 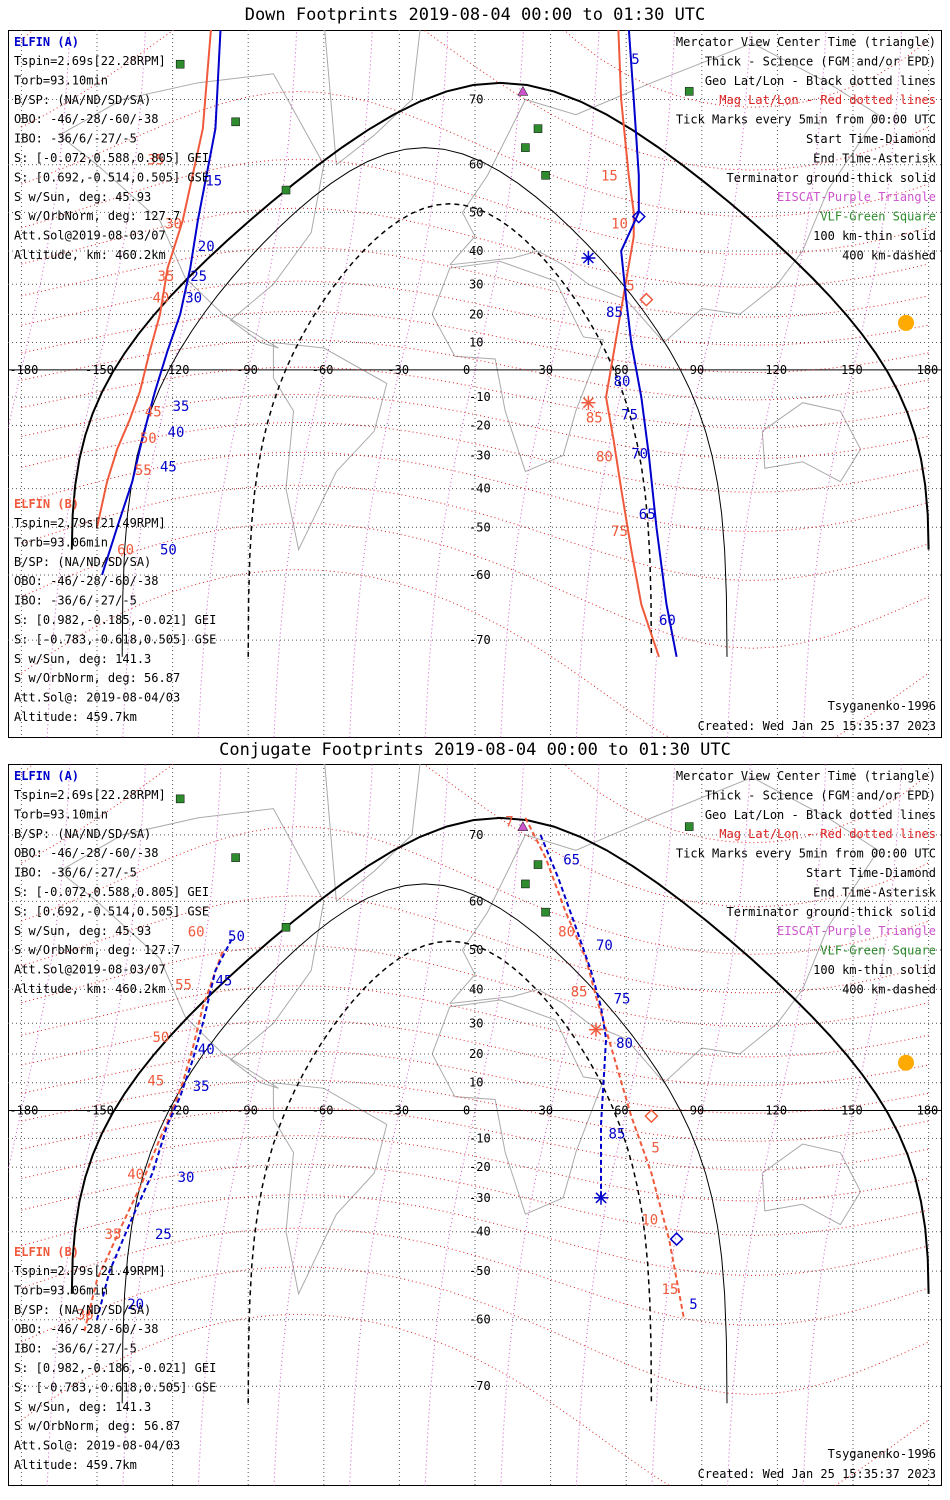 What do you see at coordinates (160, 1038) in the screenshot?
I see `elfin-b-time-label: 50` at bounding box center [160, 1038].